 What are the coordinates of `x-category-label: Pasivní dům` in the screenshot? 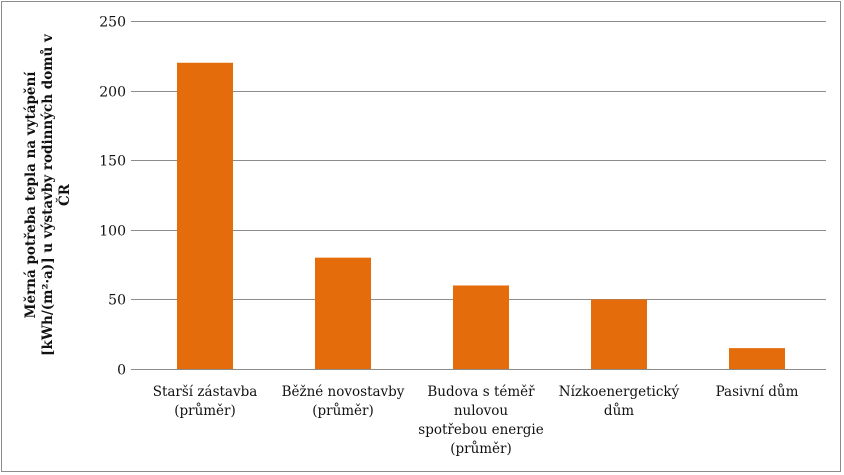 It's located at (757, 392).